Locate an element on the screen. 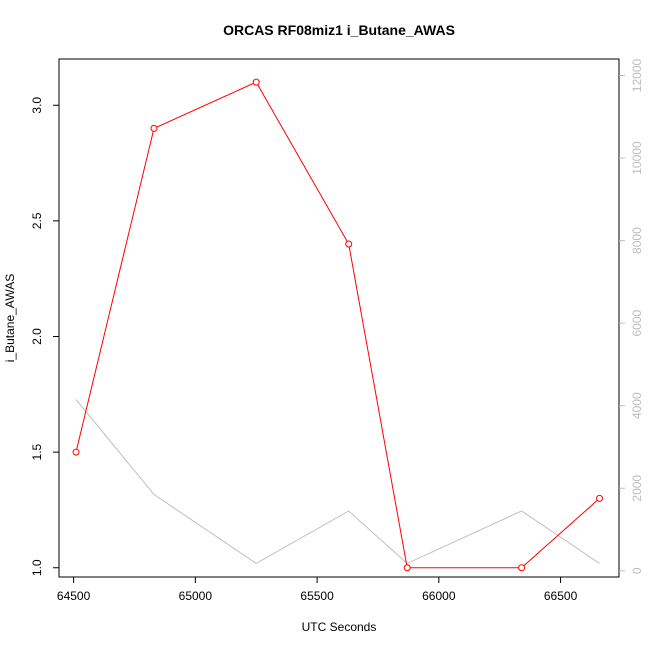 This screenshot has height=650, width=650. x-tick-label: 66500 is located at coordinates (561, 596).